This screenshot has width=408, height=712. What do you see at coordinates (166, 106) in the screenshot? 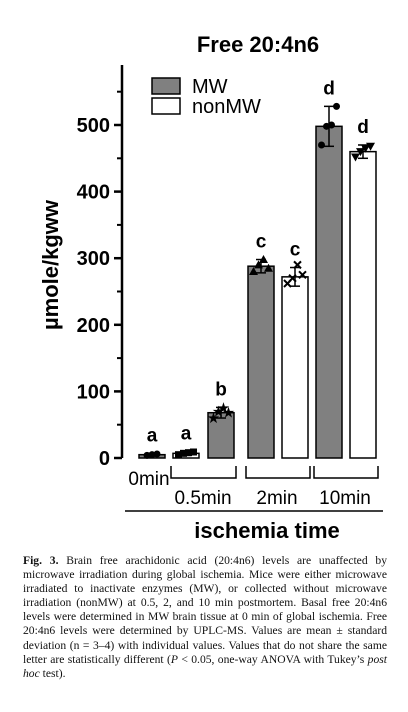
I see `legend-swatch-nonmw` at bounding box center [166, 106].